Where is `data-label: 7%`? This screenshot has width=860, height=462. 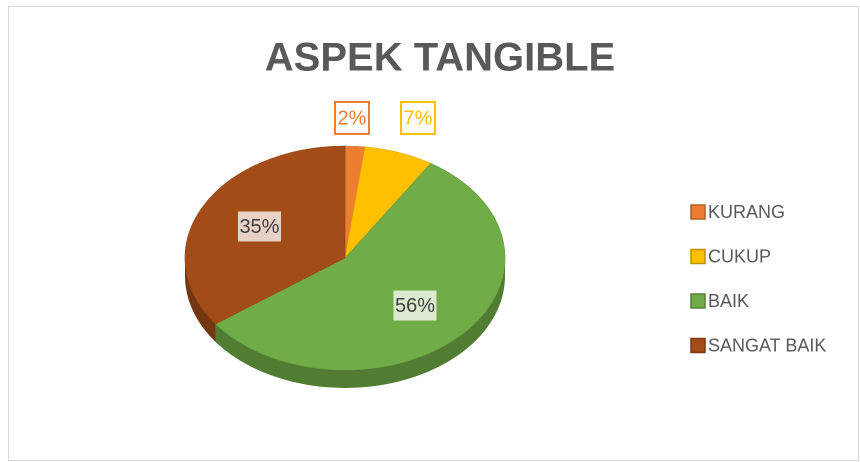
data-label: 7% is located at coordinates (418, 118).